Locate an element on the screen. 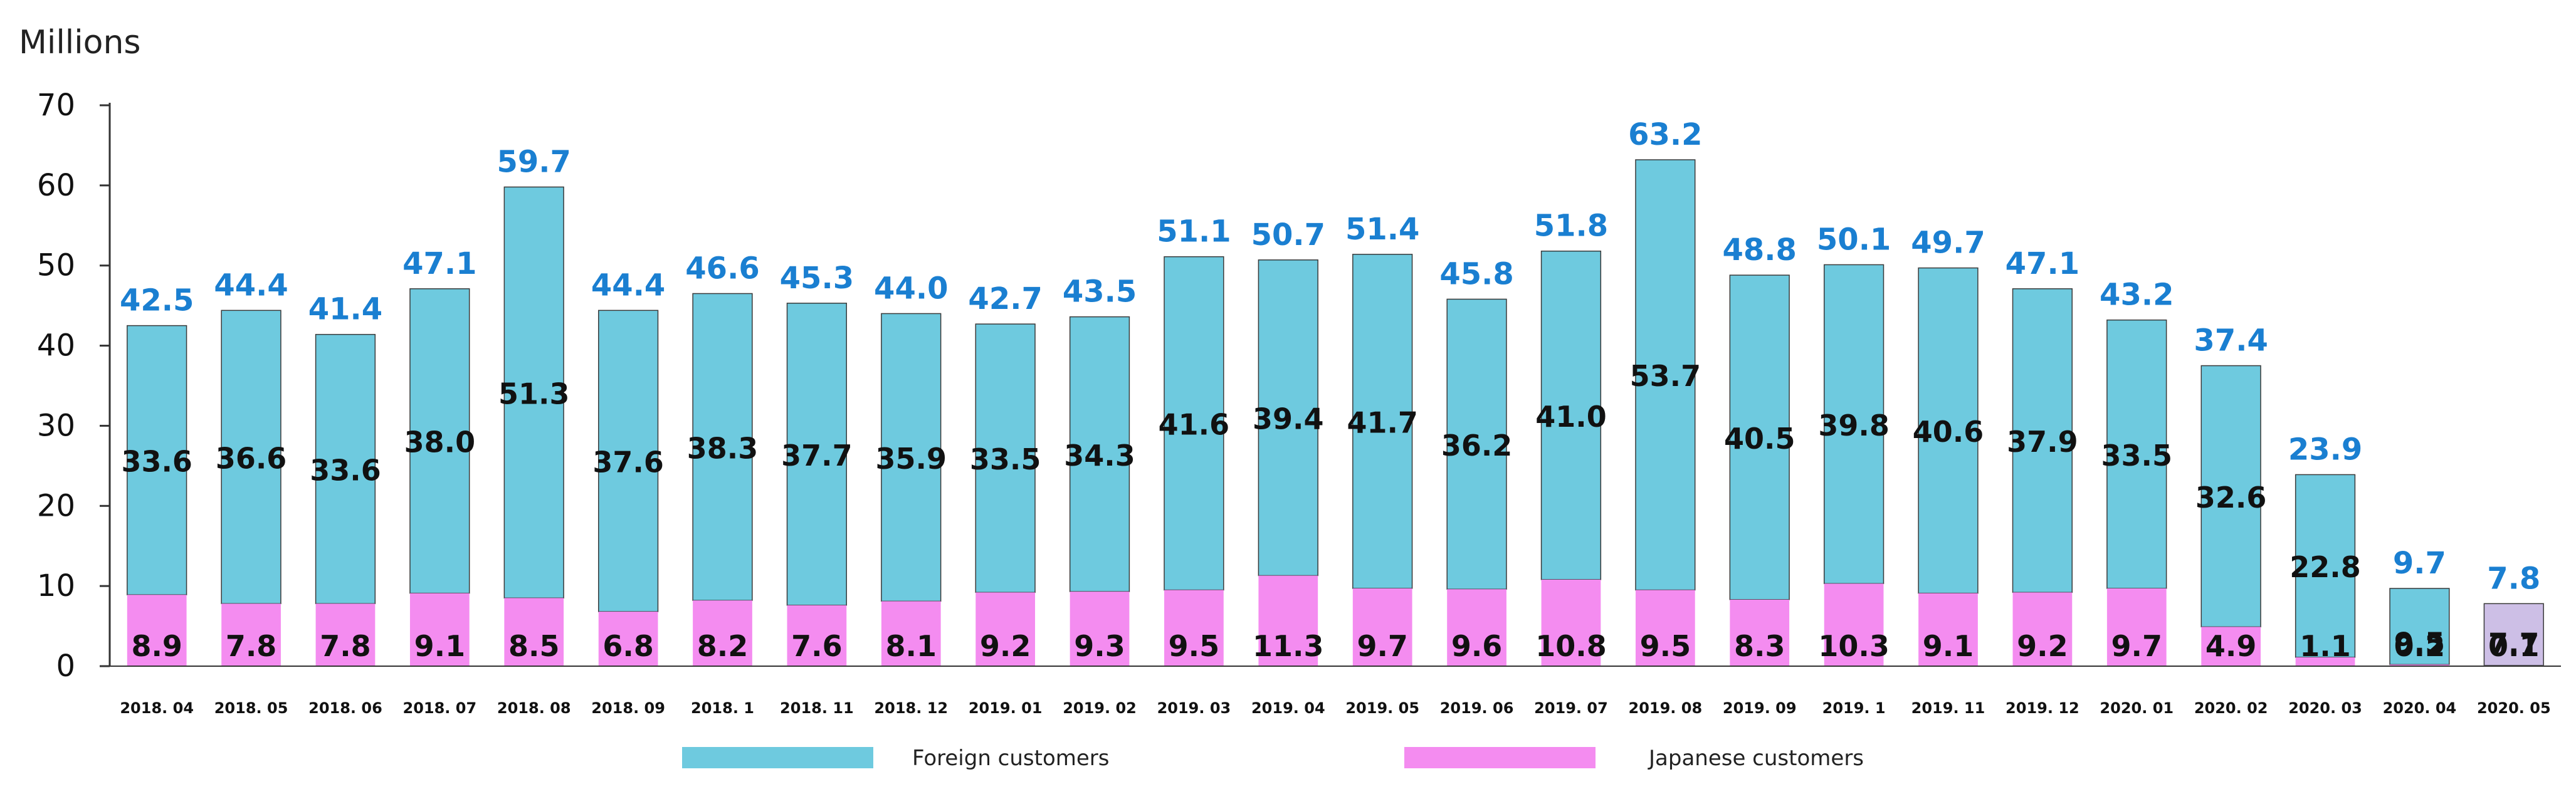 The width and height of the screenshot is (2576, 799). data-label-total: 47.1 is located at coordinates (439, 263).